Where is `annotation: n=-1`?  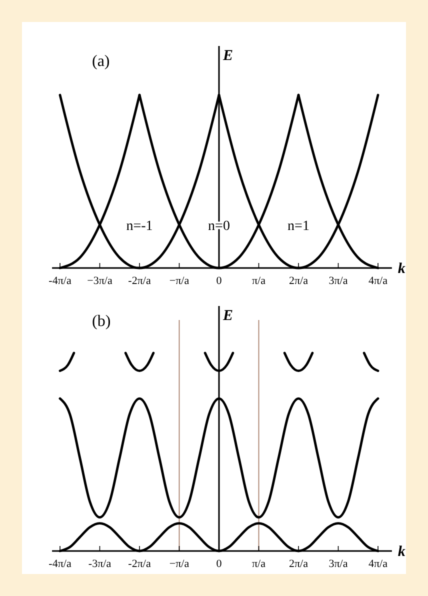 annotation: n=-1 is located at coordinates (139, 226).